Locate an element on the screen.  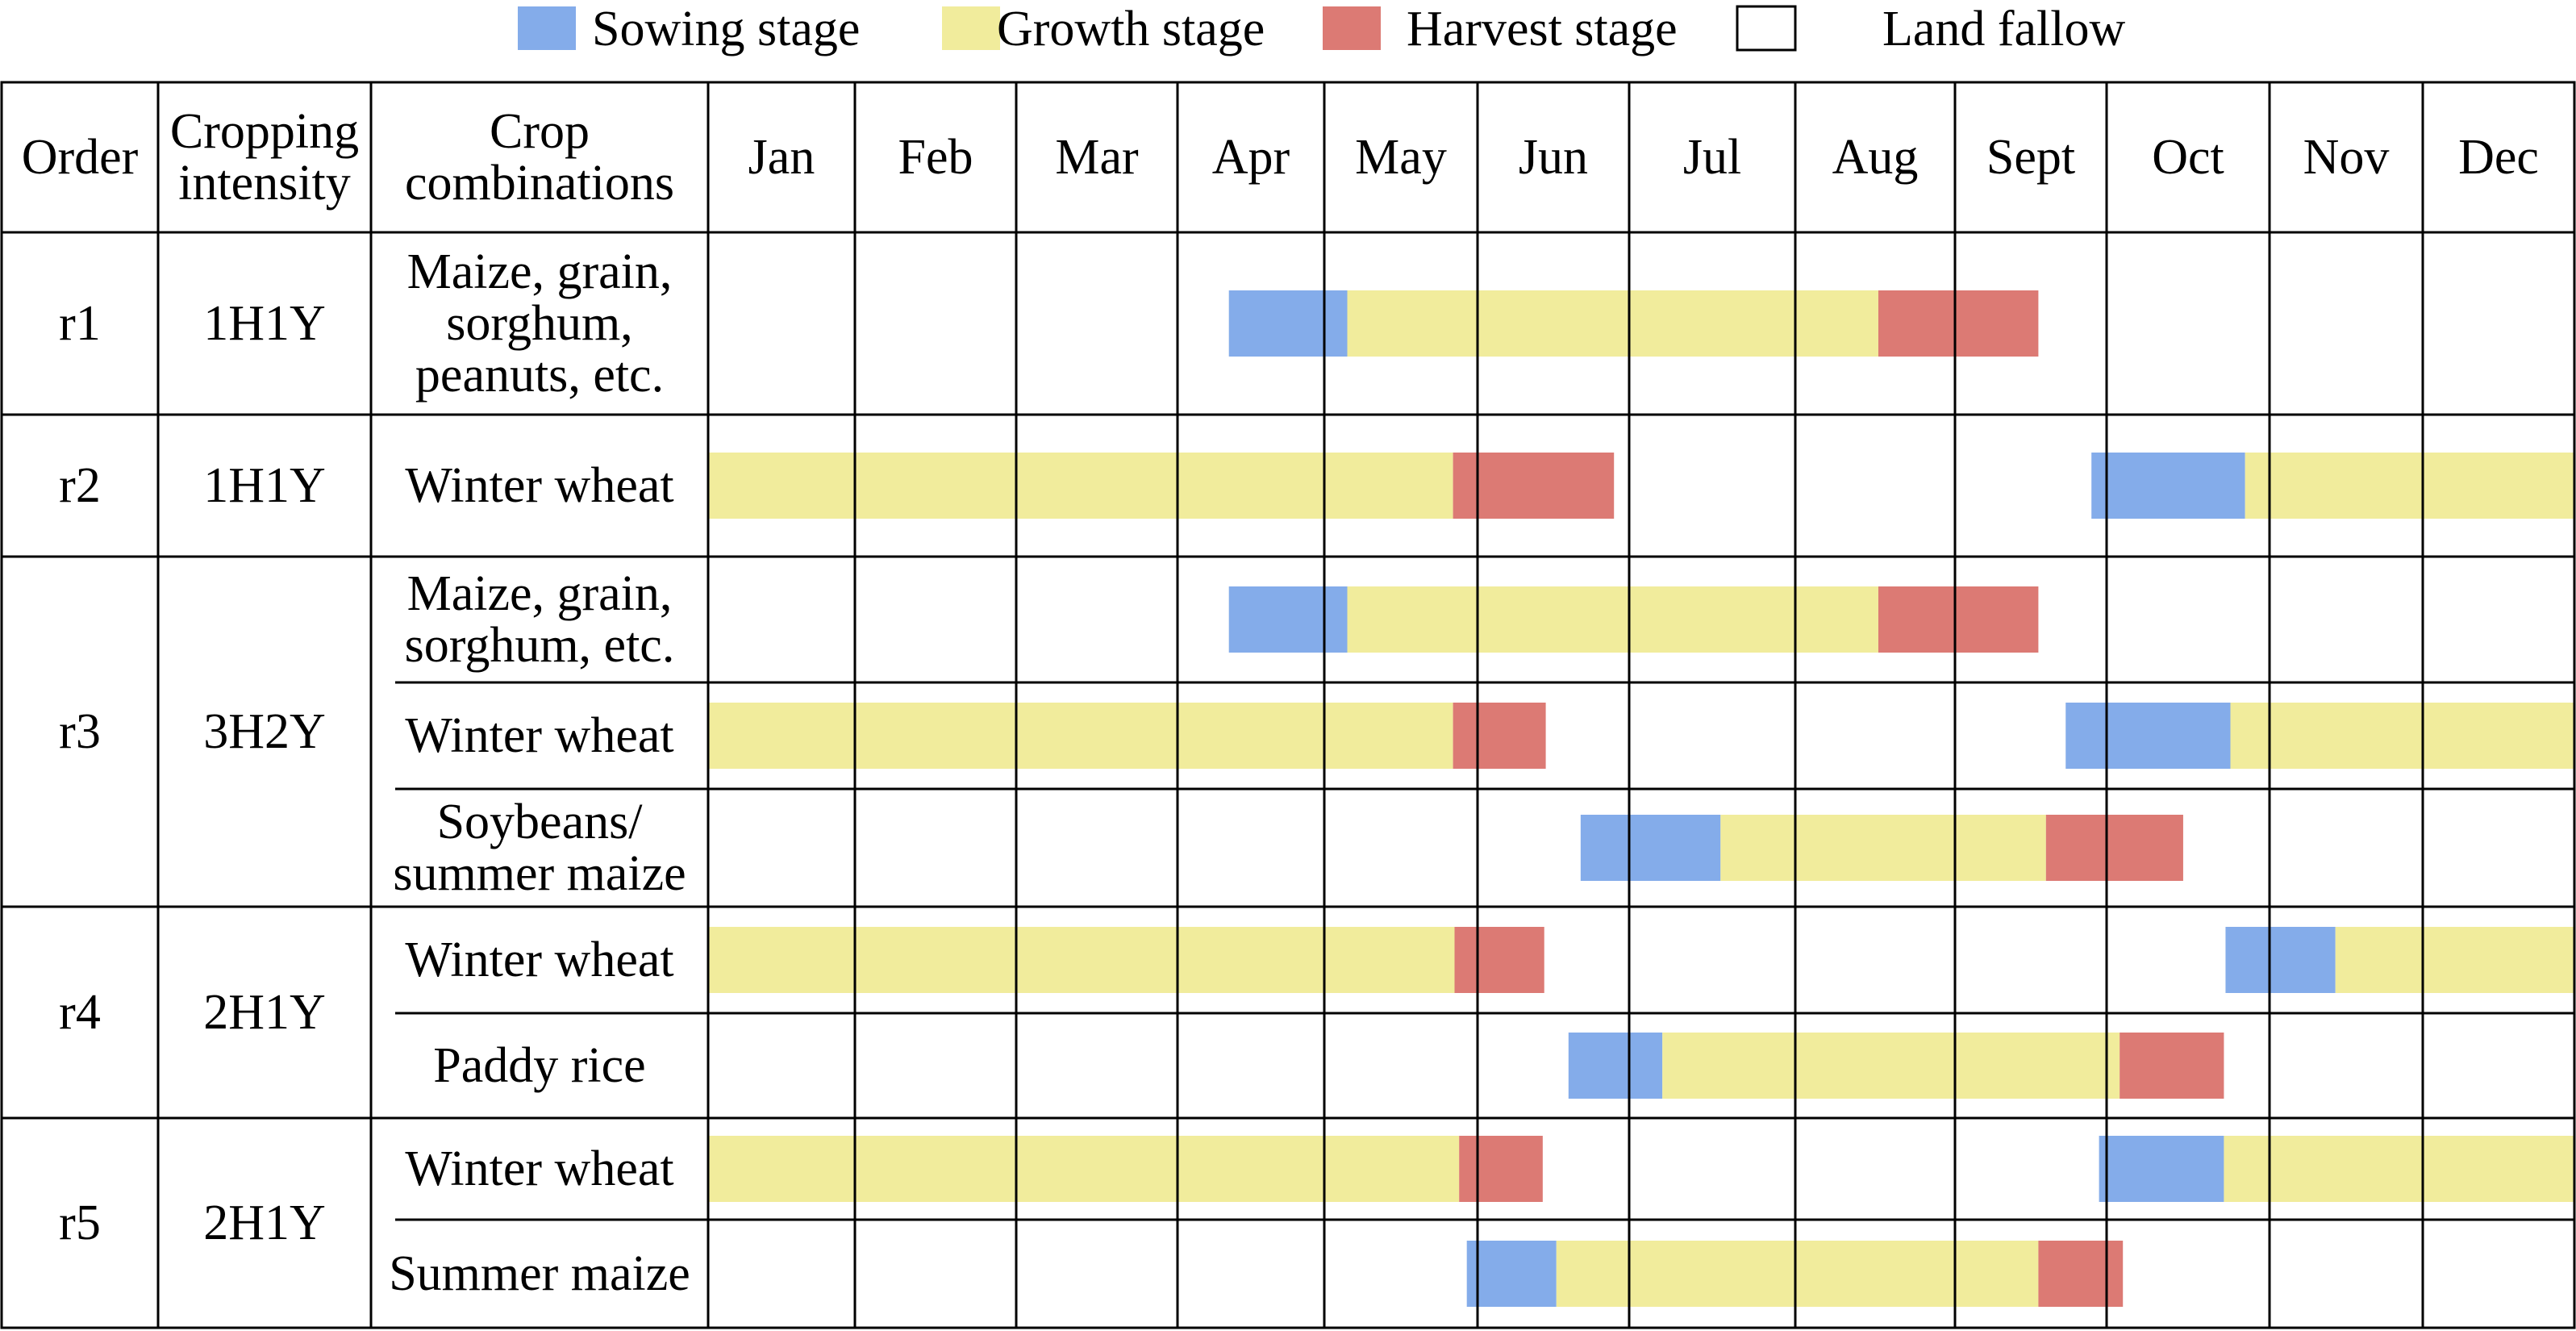
order-label: r4 is located at coordinates (80, 1013).